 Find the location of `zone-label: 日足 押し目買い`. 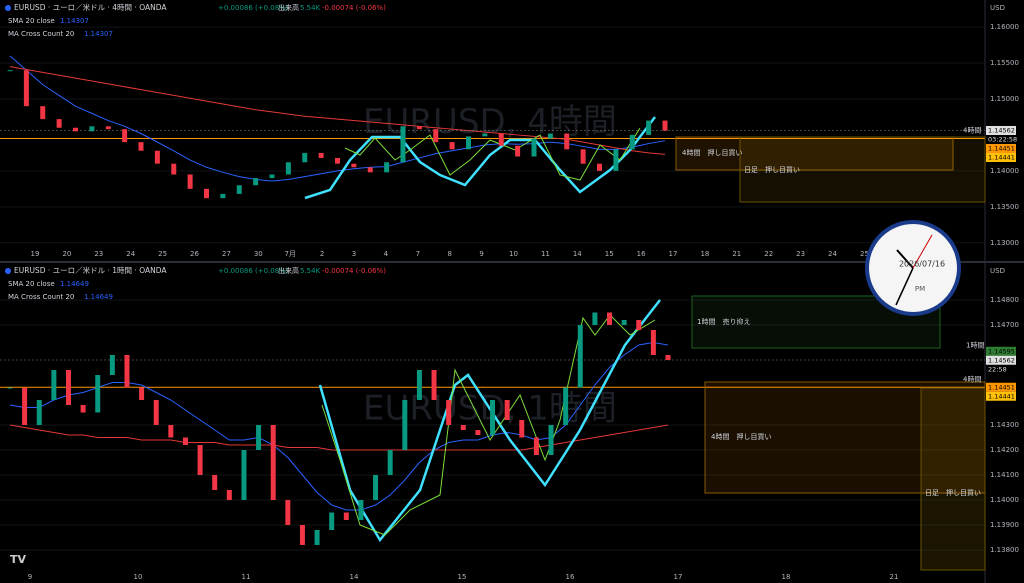

zone-label: 日足 押し目買い is located at coordinates (772, 169).